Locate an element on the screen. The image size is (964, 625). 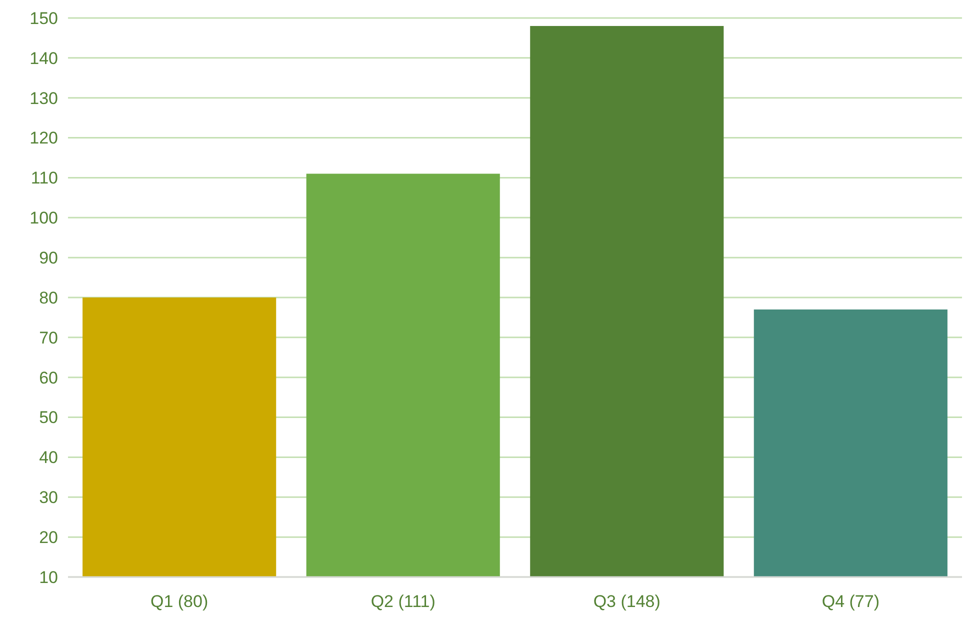
x-tick-label: Q3 (148) is located at coordinates (626, 601).